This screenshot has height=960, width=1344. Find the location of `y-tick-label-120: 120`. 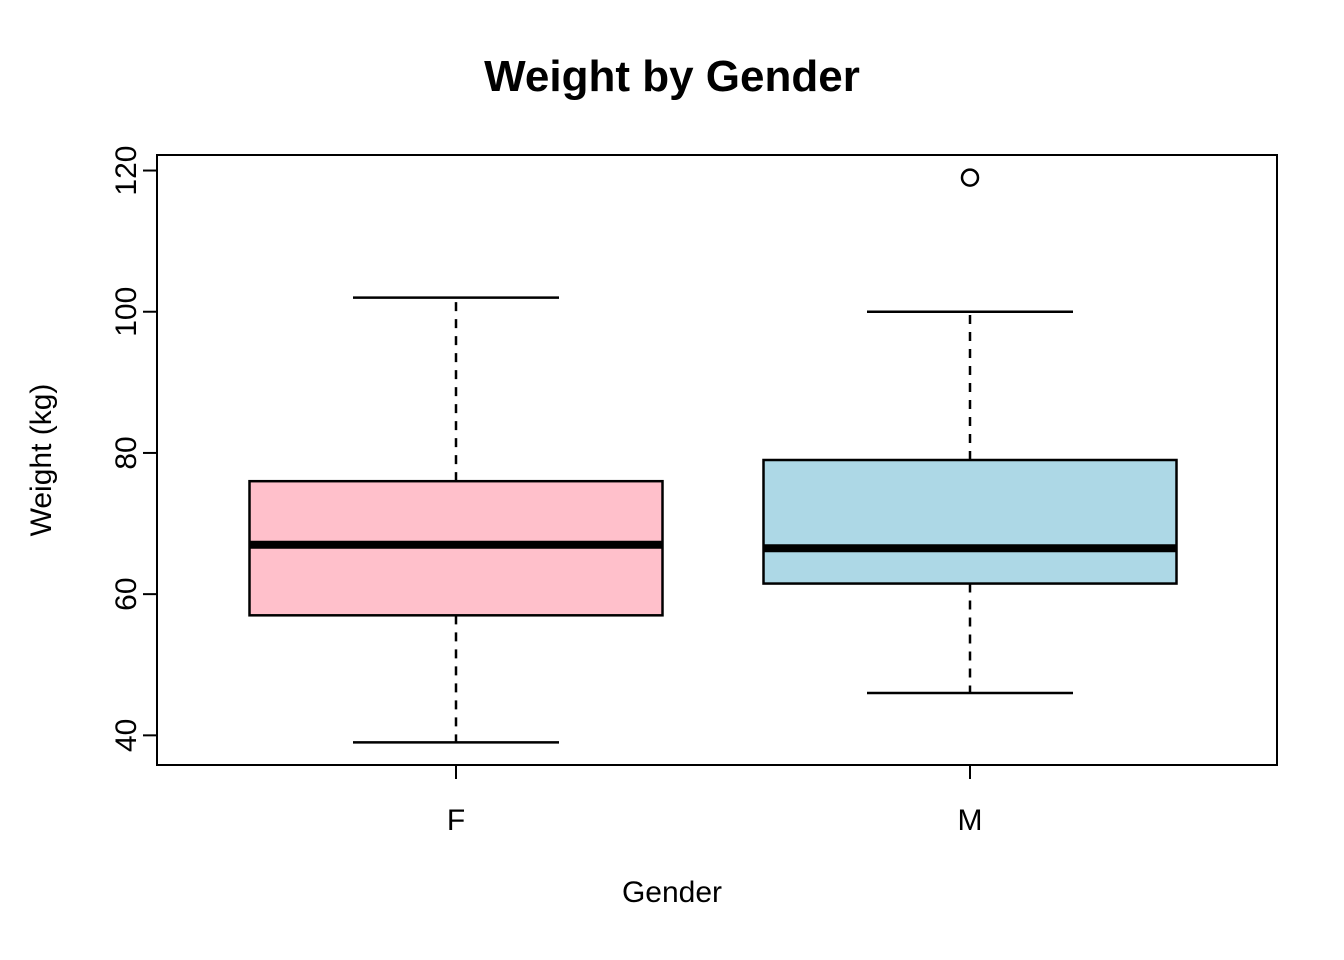

y-tick-label-120: 120 is located at coordinates (126, 171).